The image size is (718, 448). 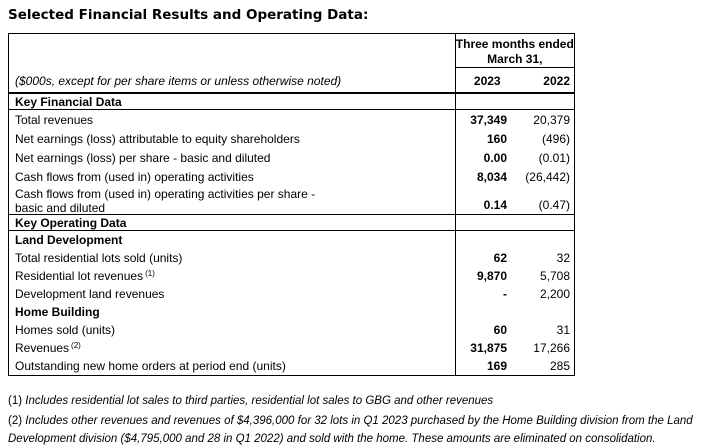 I want to click on row-label: Total residential lots sold (units), so click(x=99, y=258).